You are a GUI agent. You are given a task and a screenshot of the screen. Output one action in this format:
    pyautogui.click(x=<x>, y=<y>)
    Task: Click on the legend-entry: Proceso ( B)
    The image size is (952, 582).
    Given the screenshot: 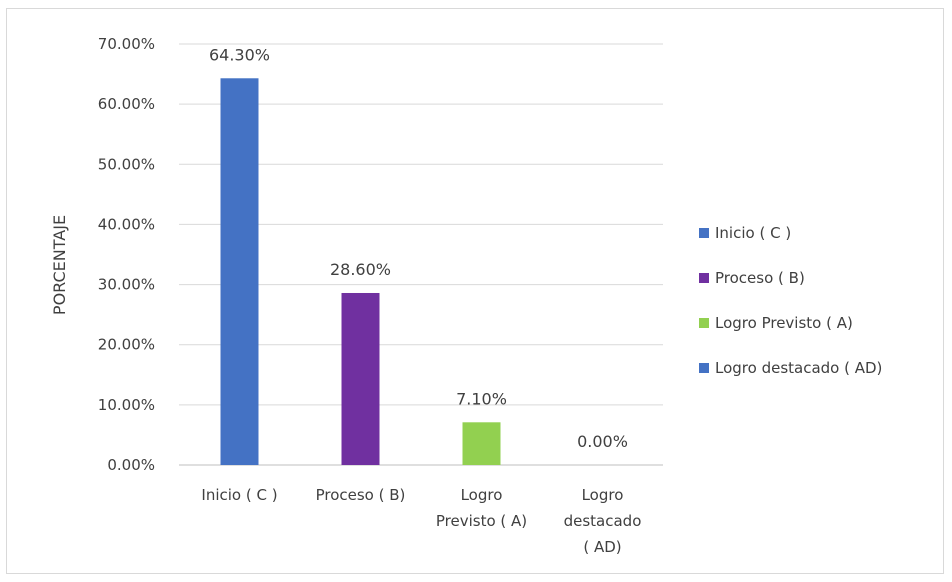 What is the action you would take?
    pyautogui.click(x=760, y=278)
    